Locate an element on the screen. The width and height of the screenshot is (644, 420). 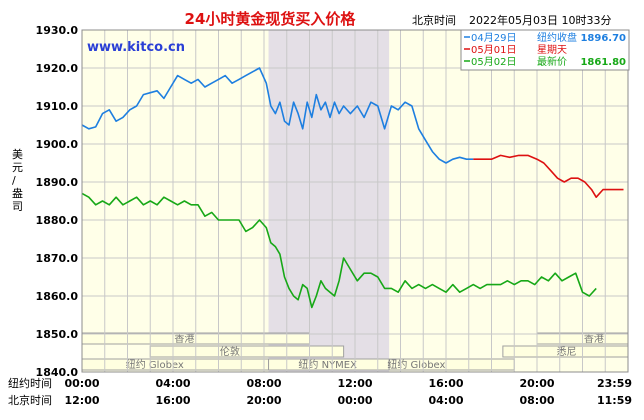
x-axis-row-label: 纽约时间 is located at coordinates (30, 383).